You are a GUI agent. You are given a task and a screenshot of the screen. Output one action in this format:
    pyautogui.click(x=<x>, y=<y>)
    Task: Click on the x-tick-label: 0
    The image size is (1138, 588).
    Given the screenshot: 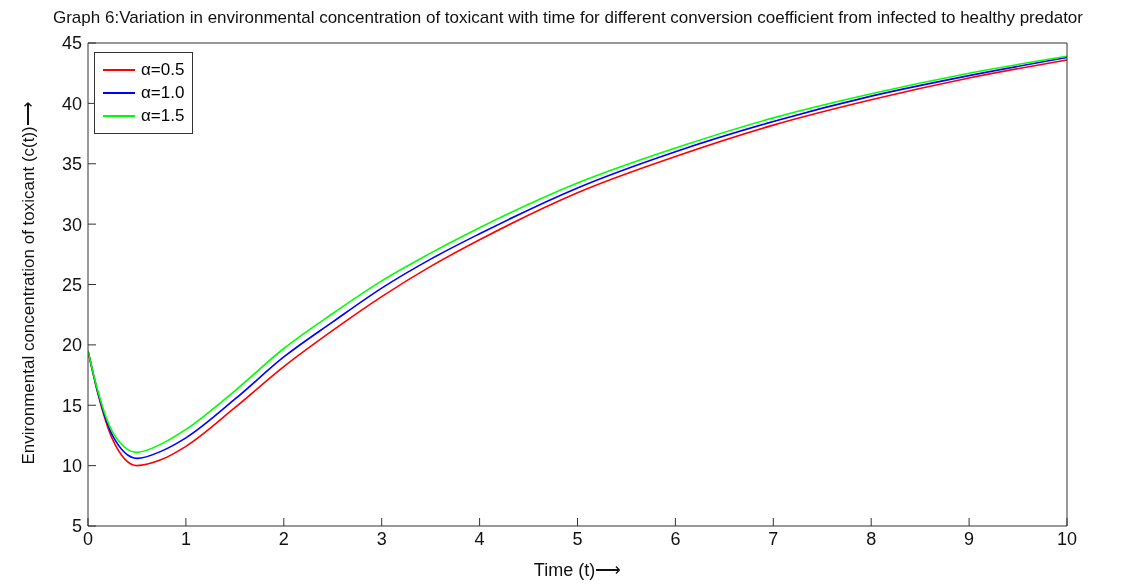 What is the action you would take?
    pyautogui.click(x=88, y=538)
    